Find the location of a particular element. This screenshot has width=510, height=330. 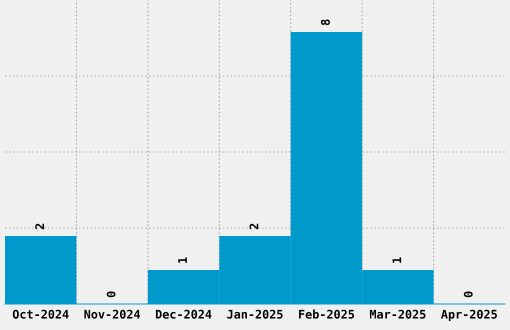

x-tick-label: Mar-2025 is located at coordinates (398, 314).